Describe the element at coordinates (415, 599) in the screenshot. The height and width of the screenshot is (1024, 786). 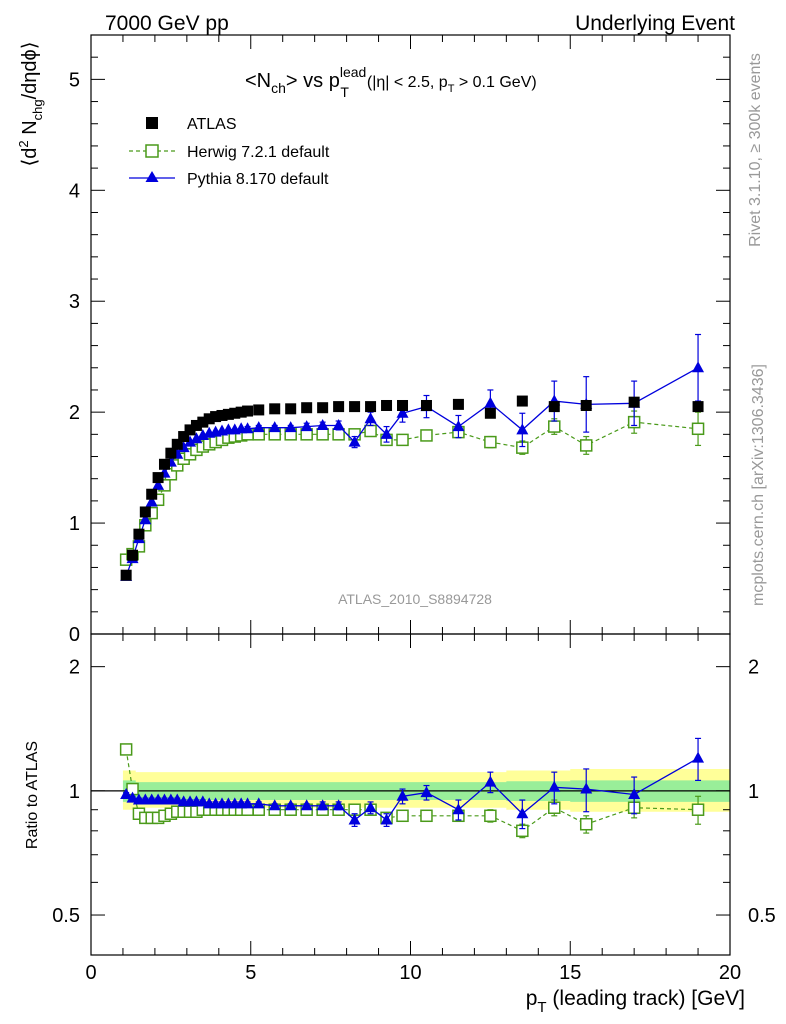
I see `analysis-id-label: ATLAS_2010_S8894728` at that location.